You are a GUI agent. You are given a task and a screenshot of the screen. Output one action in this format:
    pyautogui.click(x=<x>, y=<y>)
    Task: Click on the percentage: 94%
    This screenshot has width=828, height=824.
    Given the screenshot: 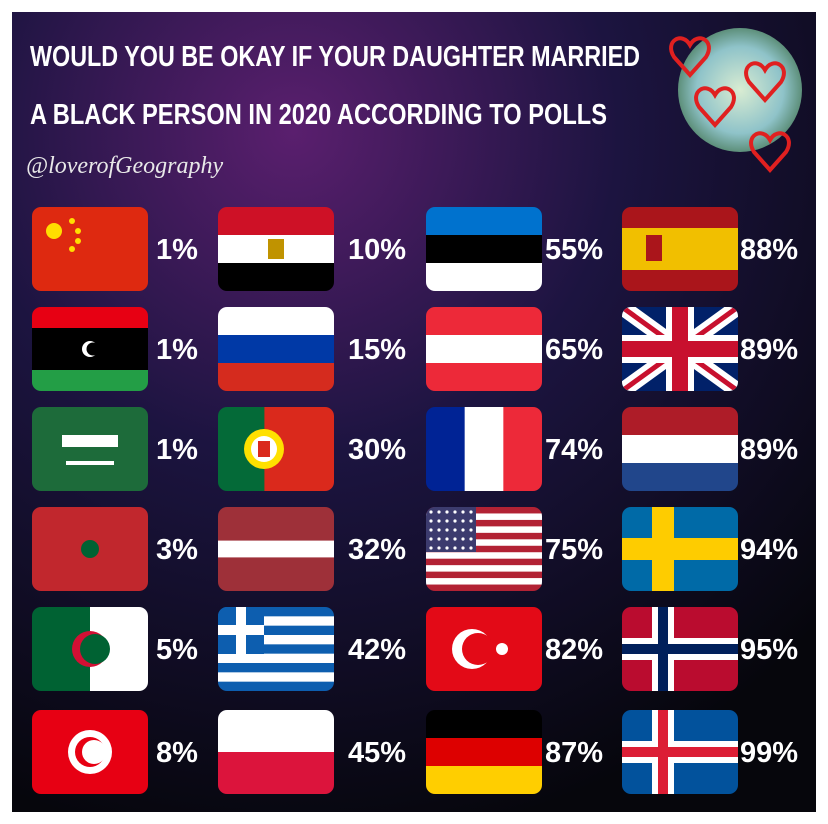 What is the action you would take?
    pyautogui.click(x=769, y=550)
    